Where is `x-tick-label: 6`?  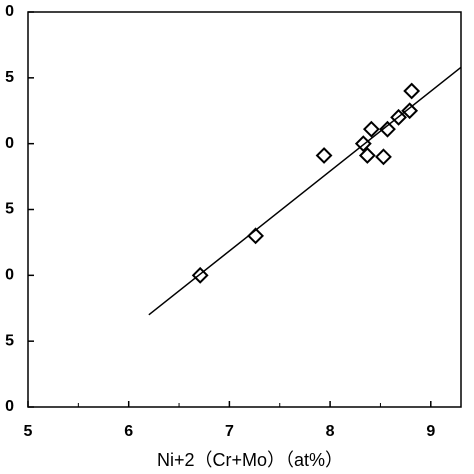 x-tick-label: 6 is located at coordinates (128, 431).